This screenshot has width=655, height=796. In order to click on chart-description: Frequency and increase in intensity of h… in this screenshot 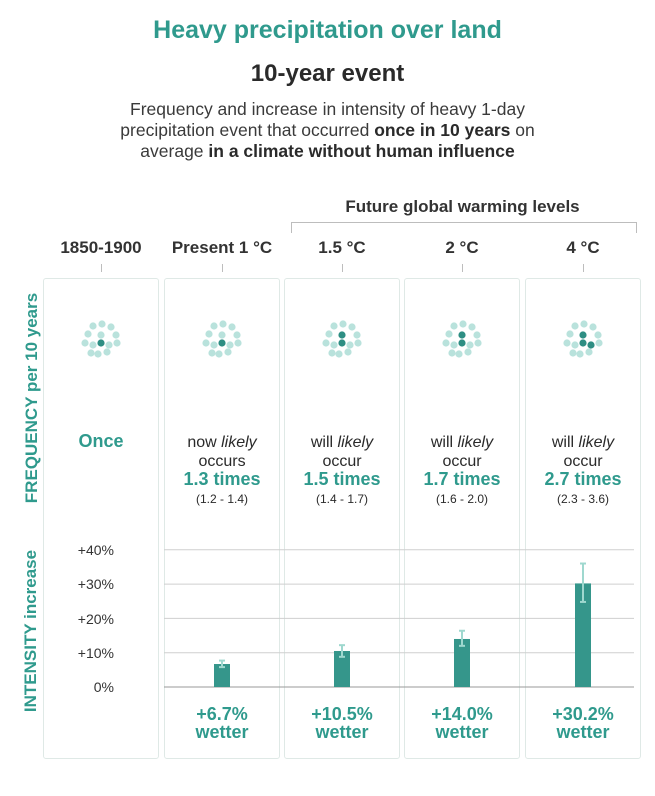, I will do `click(327, 130)`.